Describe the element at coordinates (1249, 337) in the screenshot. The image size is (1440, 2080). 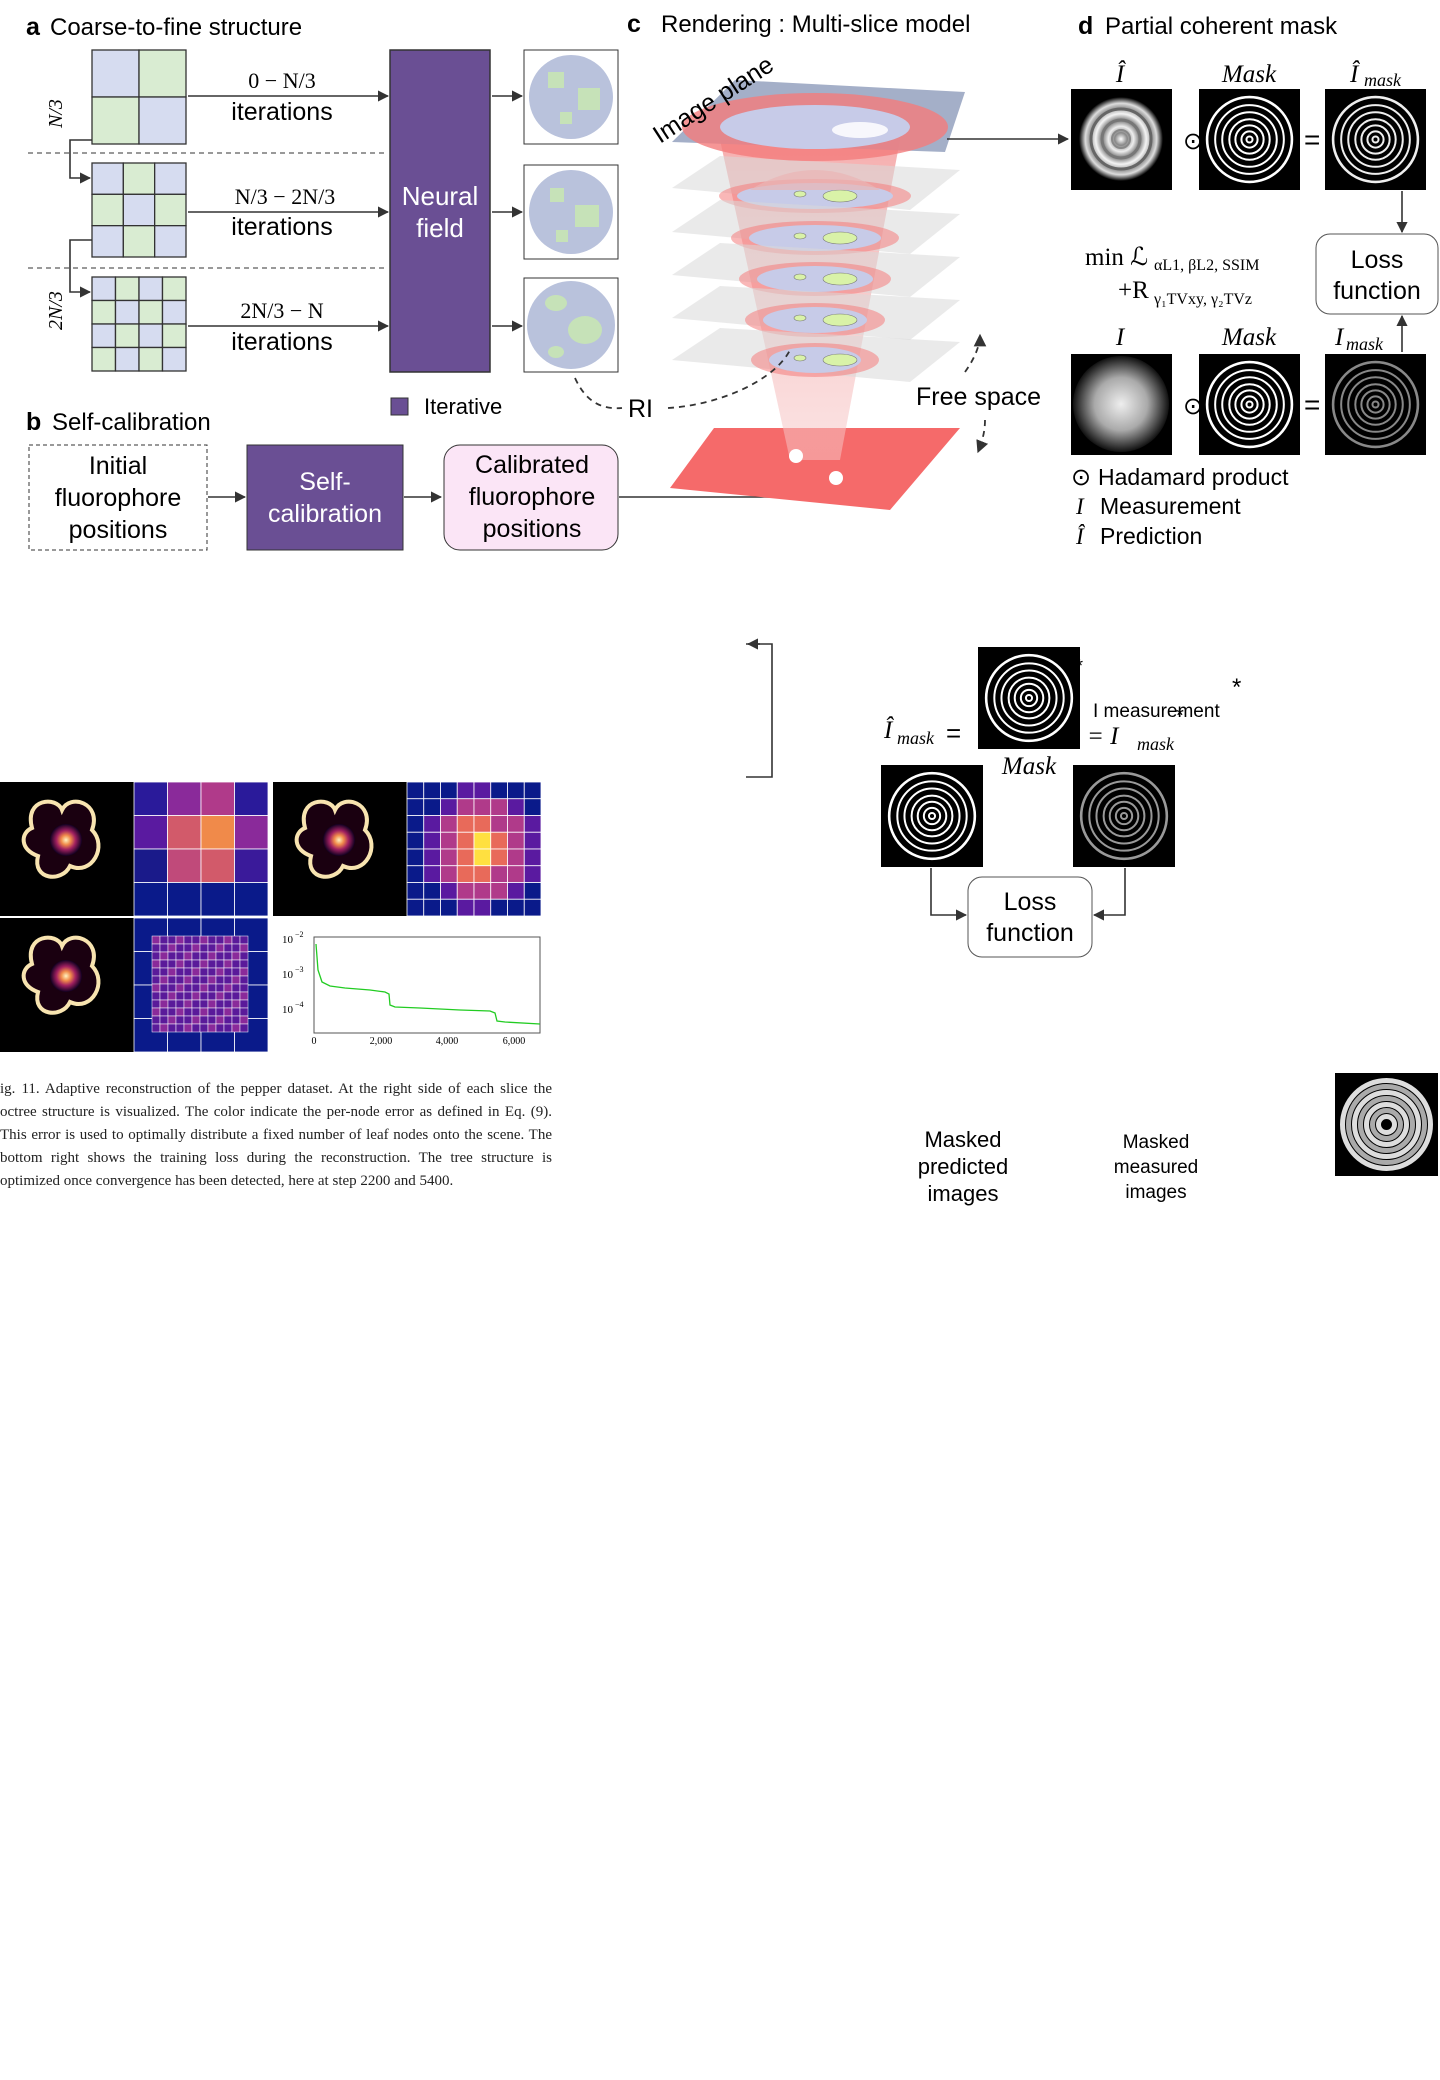
I see `mask-label-2: Mask` at that location.